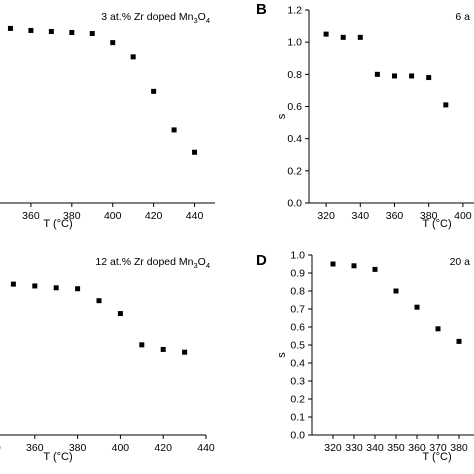 This screenshot has width=474, height=474. What do you see at coordinates (297, 274) in the screenshot?
I see `y-tick-label: 0.9` at bounding box center [297, 274].